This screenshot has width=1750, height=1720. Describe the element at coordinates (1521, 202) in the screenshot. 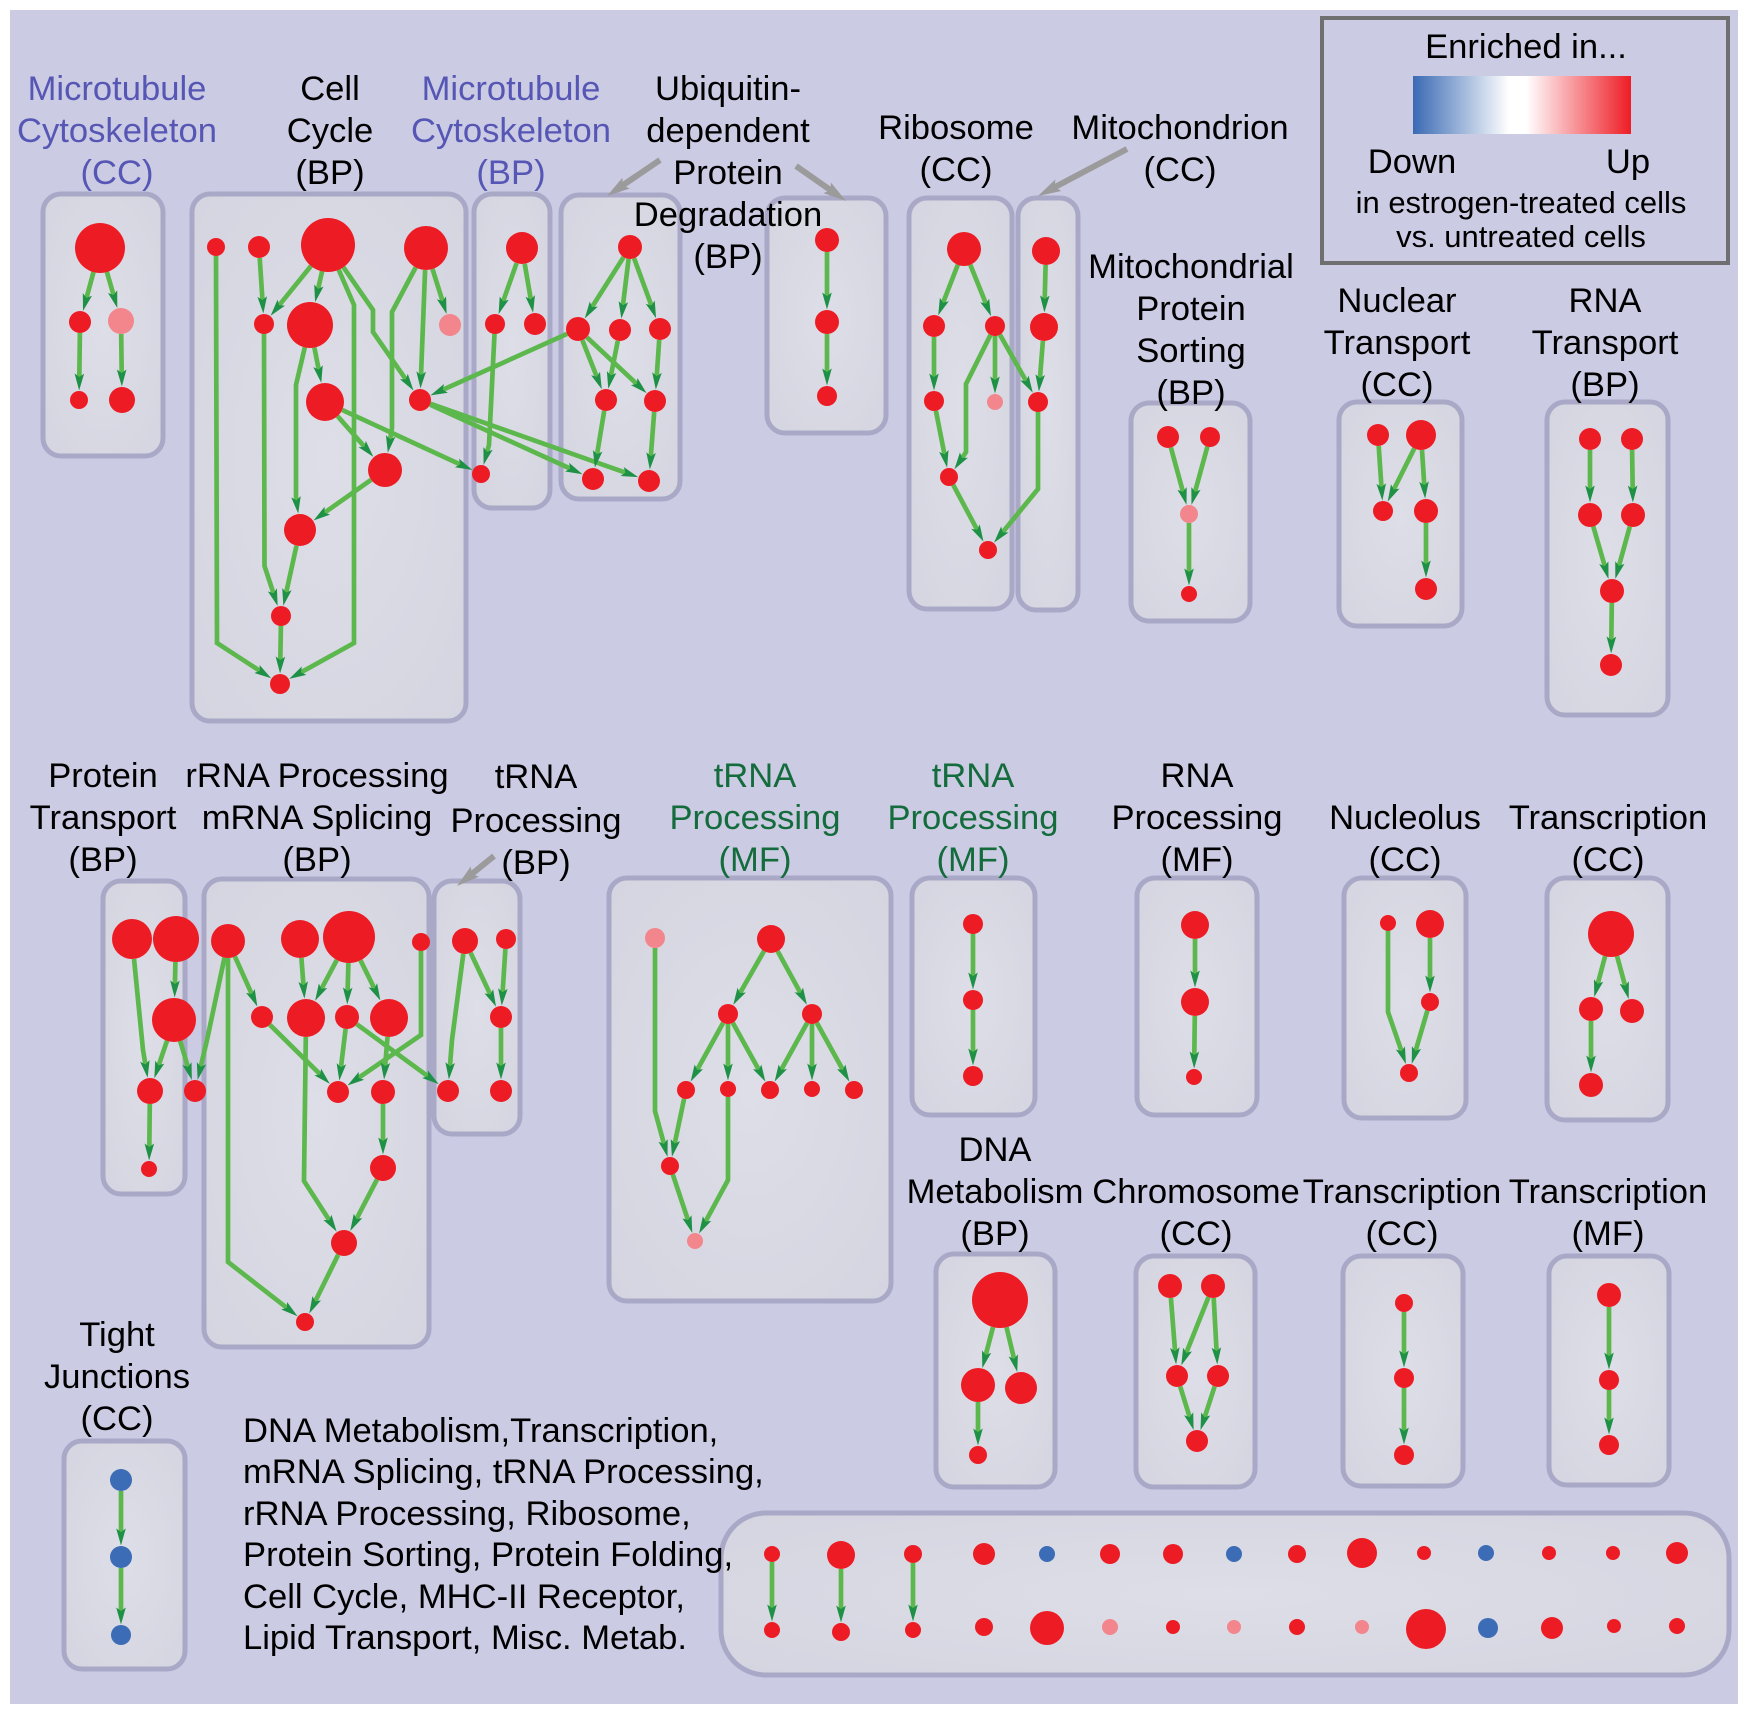

I see `svg-text: in estrogen-treated cells` at that location.